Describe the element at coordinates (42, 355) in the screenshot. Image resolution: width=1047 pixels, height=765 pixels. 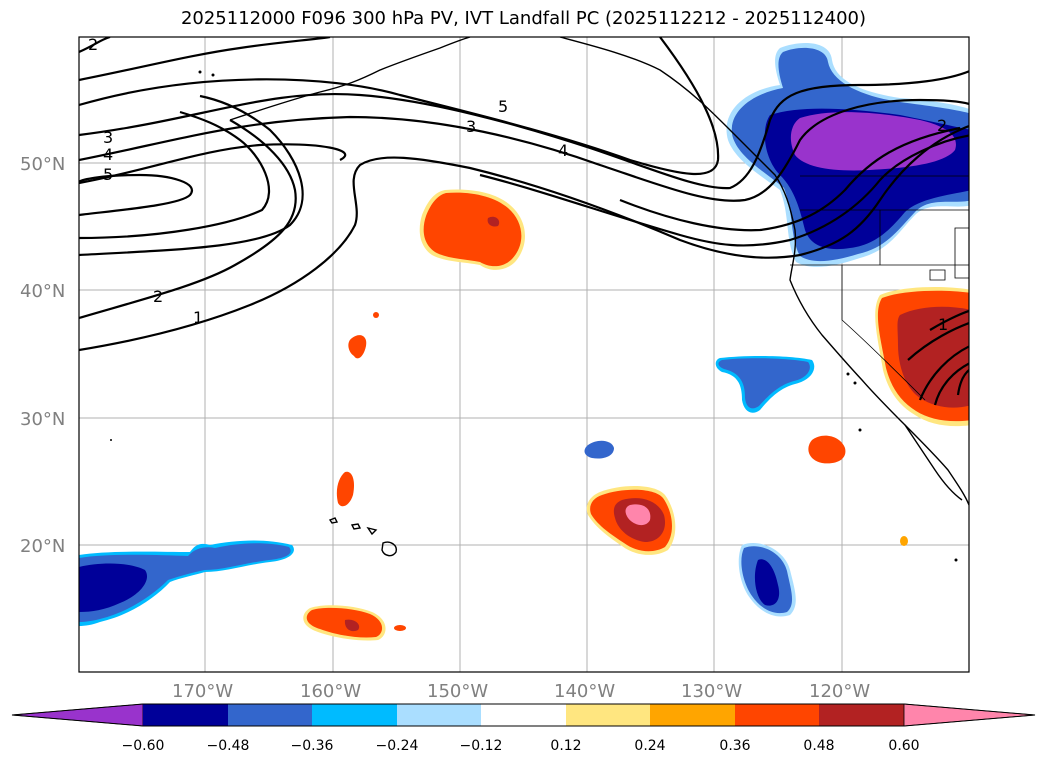
I see `latitude-labels: 50°N 40°N 30°N 20°N` at that location.